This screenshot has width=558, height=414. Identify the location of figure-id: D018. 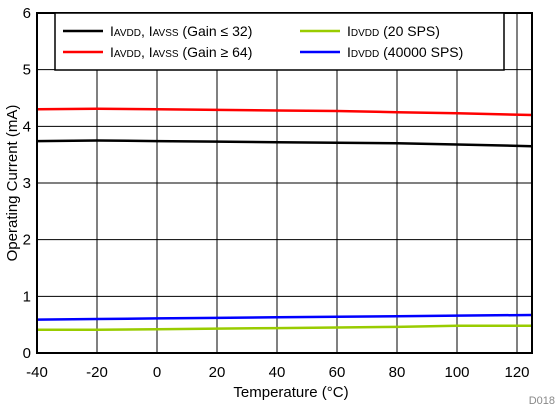
(542, 401).